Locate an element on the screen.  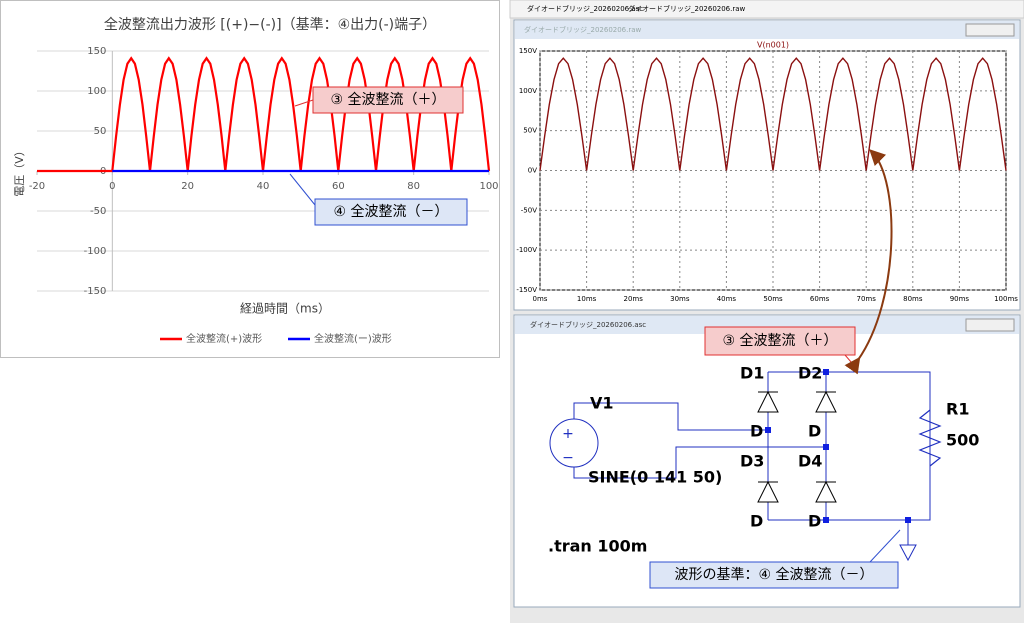
y-tick-label: -50V is located at coordinates (529, 210).